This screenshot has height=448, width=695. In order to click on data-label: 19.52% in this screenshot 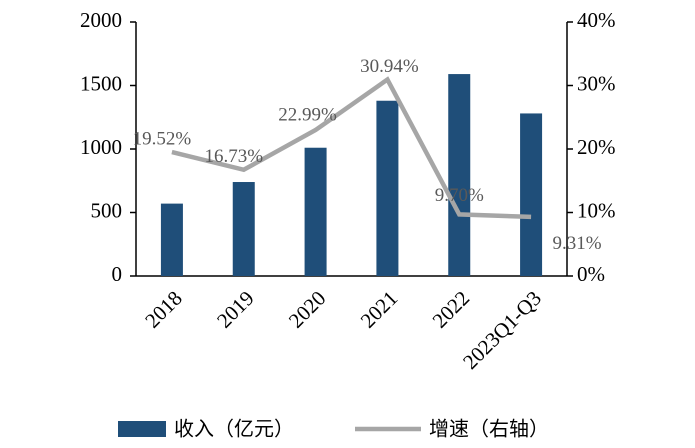, I will do `click(162, 138)`.